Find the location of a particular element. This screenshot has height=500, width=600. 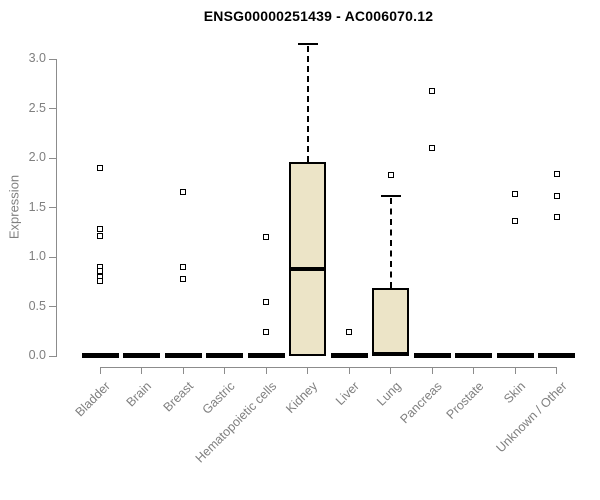

x-tick-label: Liver is located at coordinates (347, 394).